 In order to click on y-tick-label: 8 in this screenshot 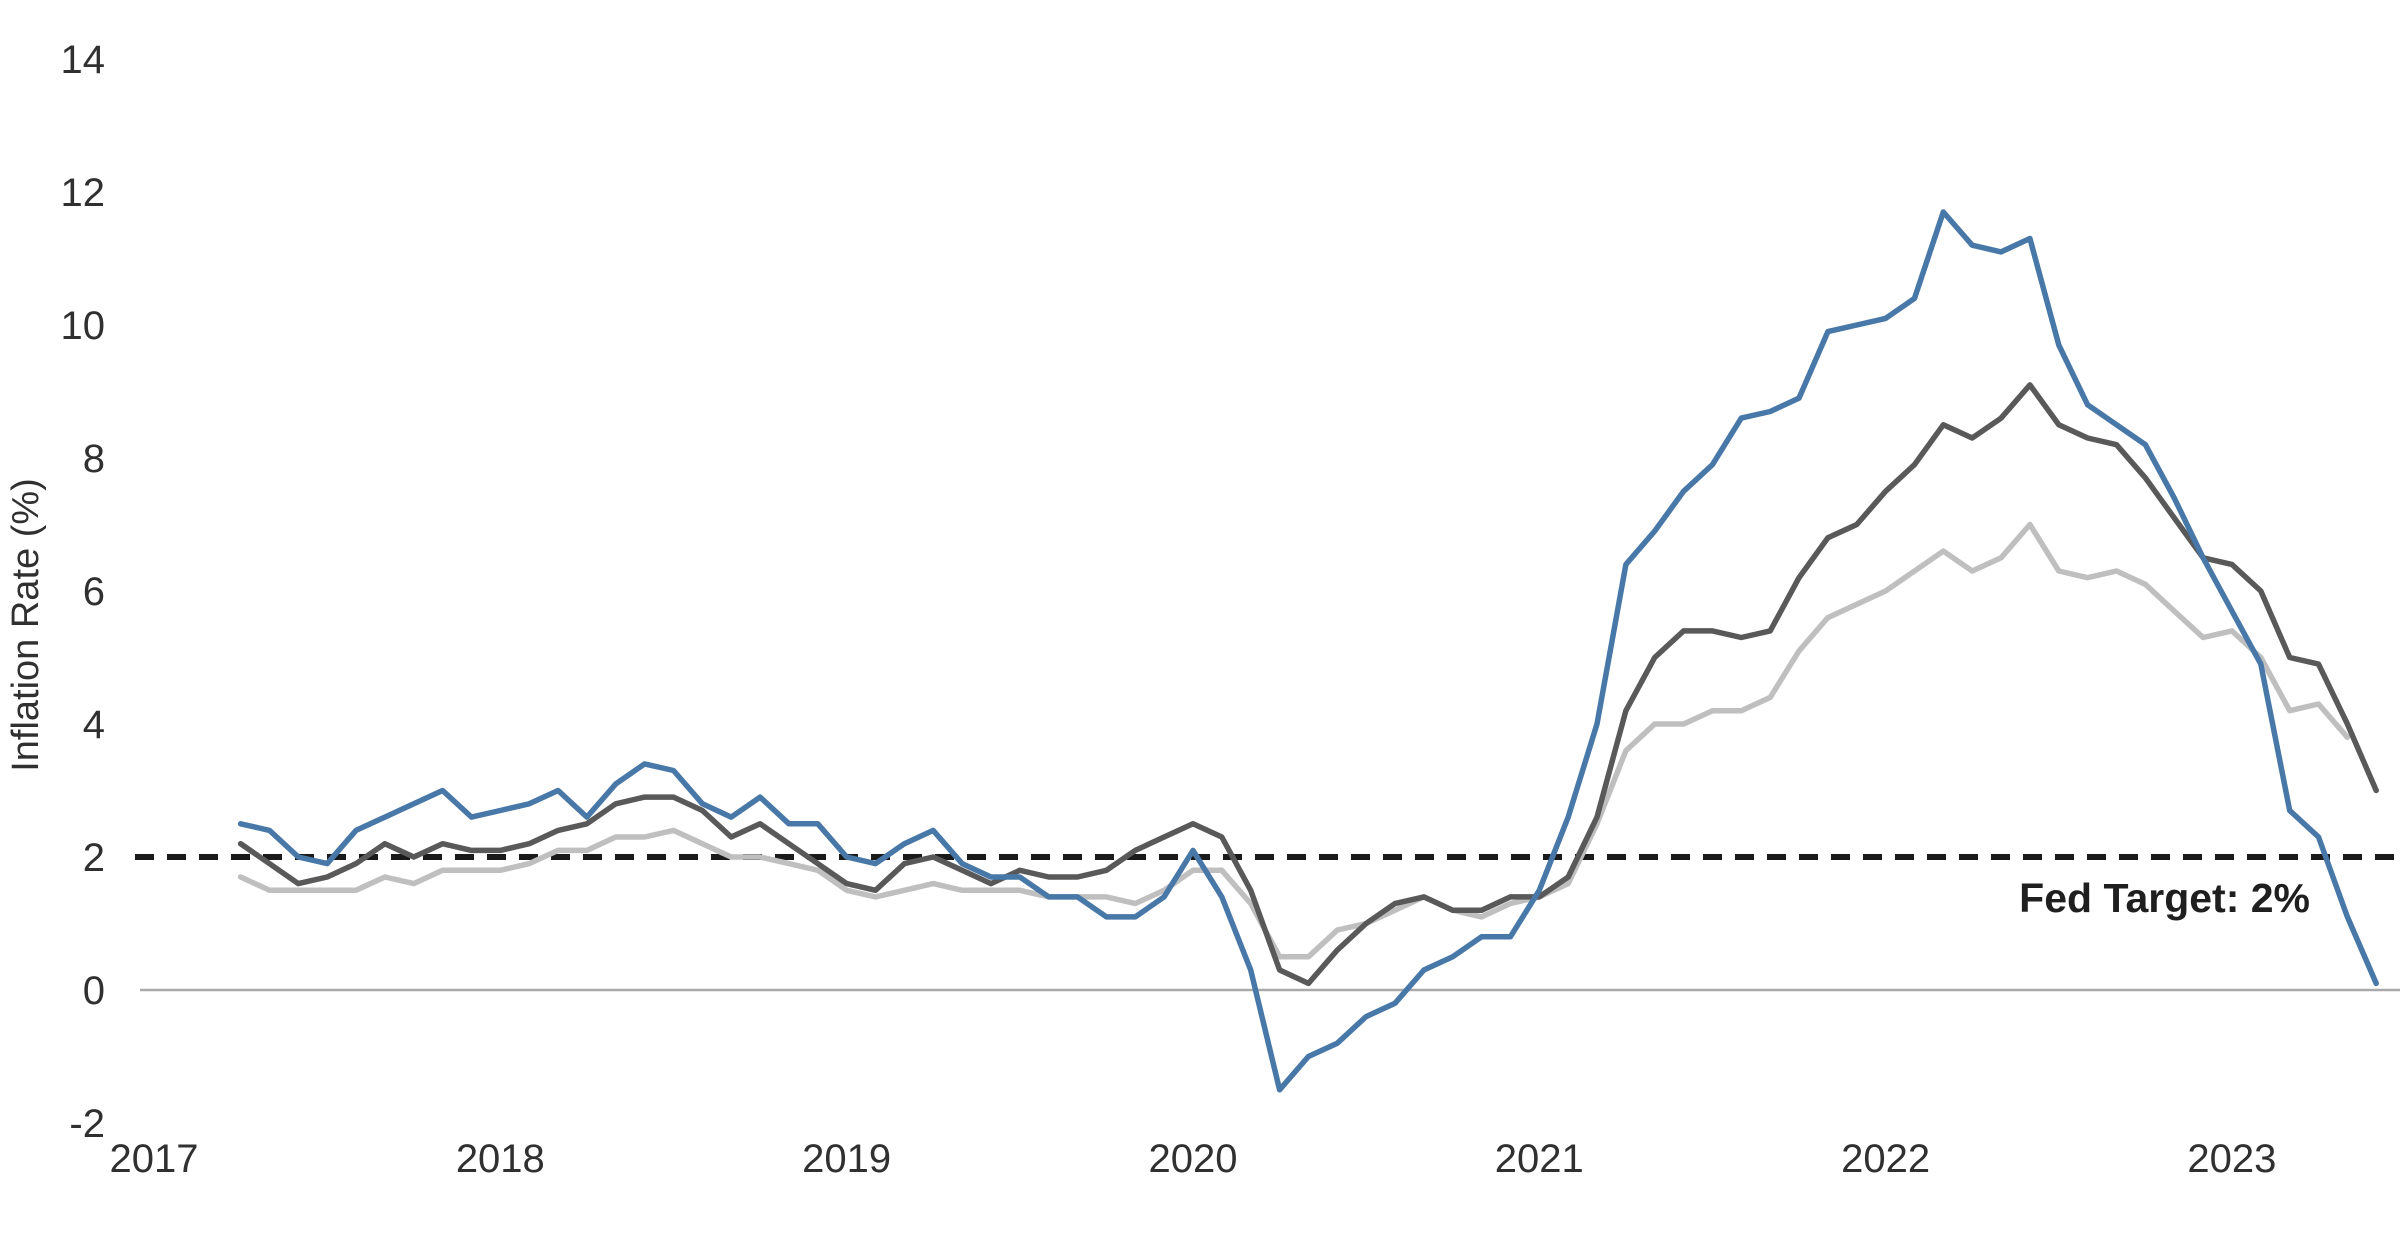, I will do `click(94, 459)`.